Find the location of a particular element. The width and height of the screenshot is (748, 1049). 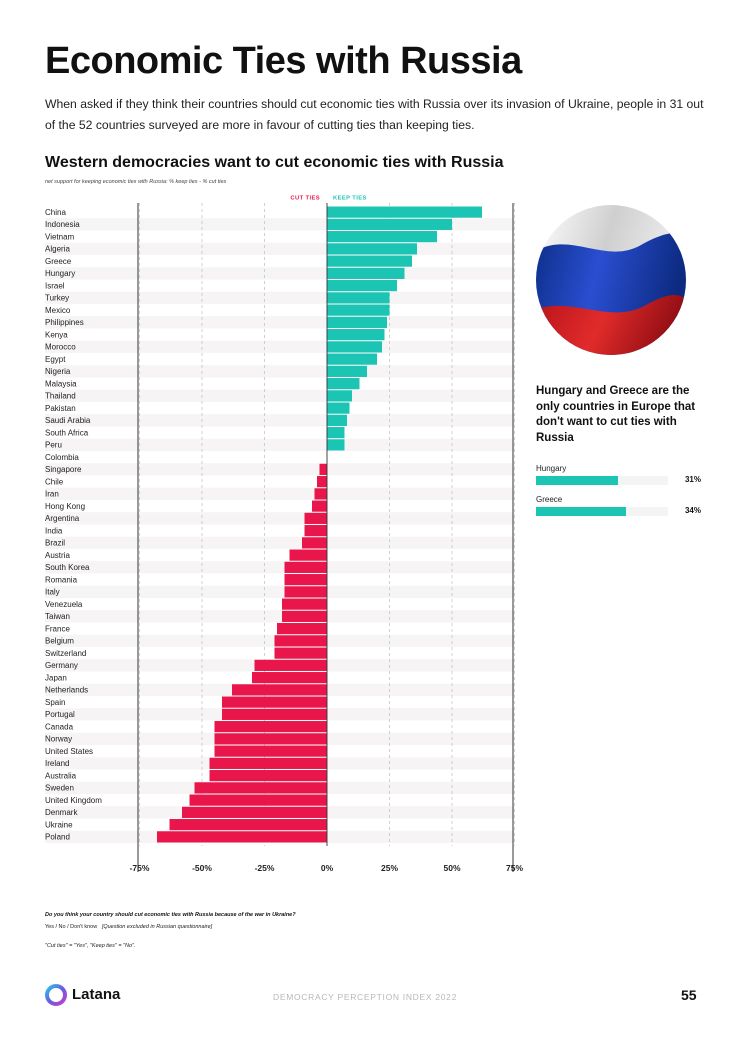

country-label: Poland is located at coordinates (57, 837).